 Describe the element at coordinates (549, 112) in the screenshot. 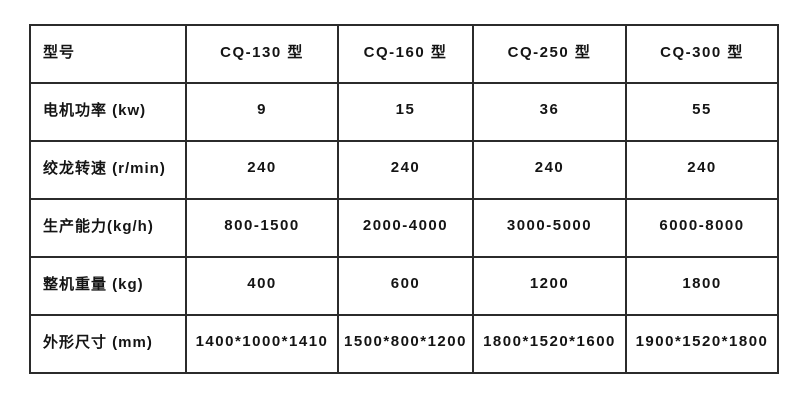

I see `table-cell: 36` at that location.